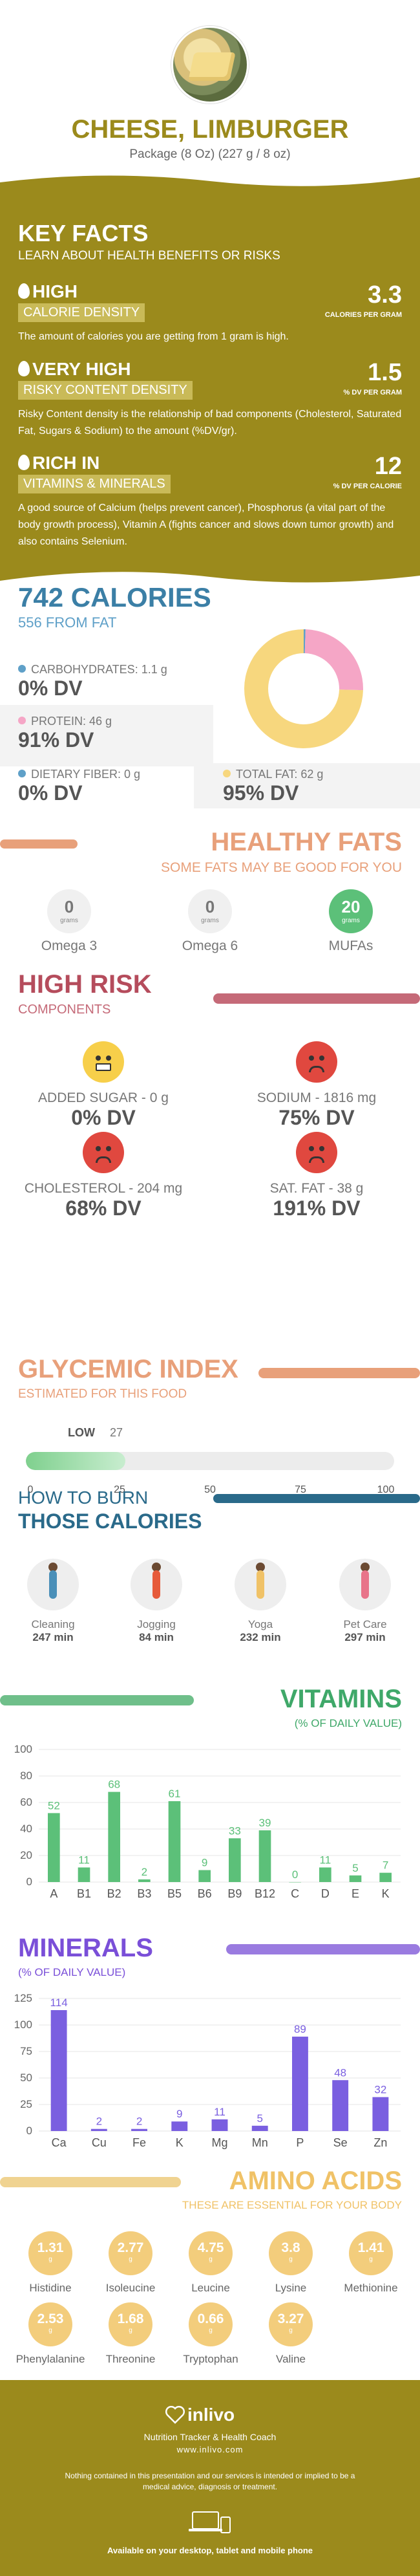  I want to click on risk-label: SAT. FAT - 38 g, so click(317, 1188).